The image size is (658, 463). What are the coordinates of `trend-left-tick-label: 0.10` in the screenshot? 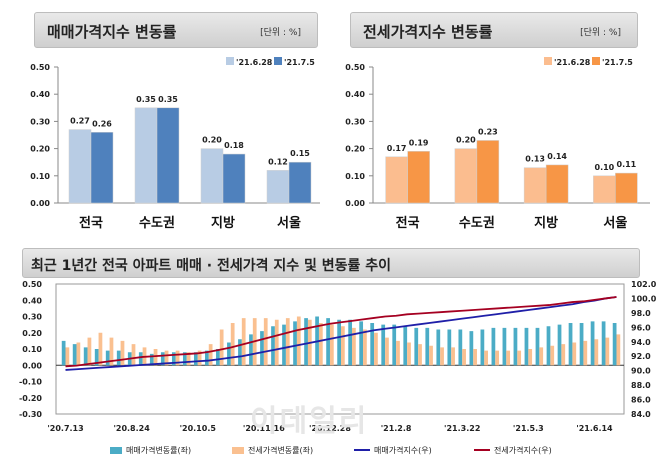 It's located at (32, 349).